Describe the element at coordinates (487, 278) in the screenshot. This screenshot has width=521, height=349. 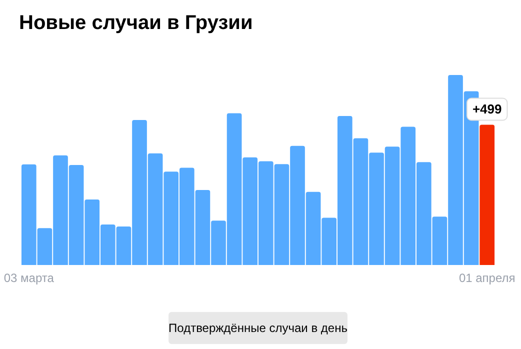
I see `x-tick-label: 01 апреля` at that location.